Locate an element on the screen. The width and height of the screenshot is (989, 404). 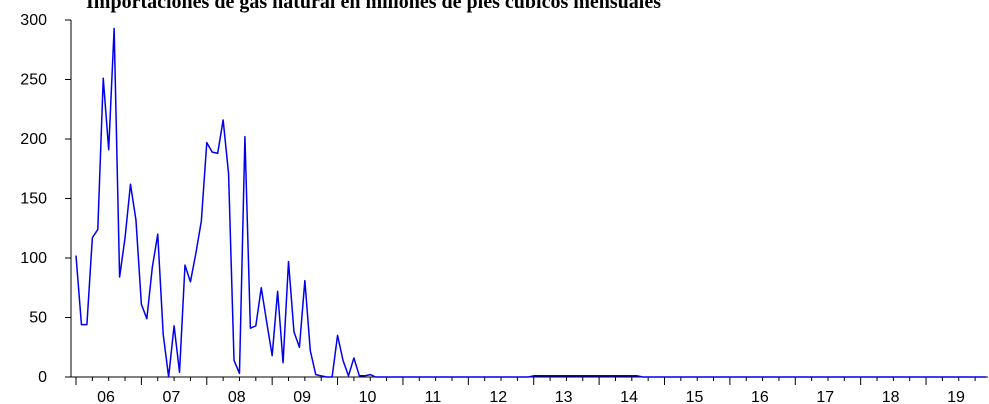
y-tick-label: 0 is located at coordinates (42, 377).